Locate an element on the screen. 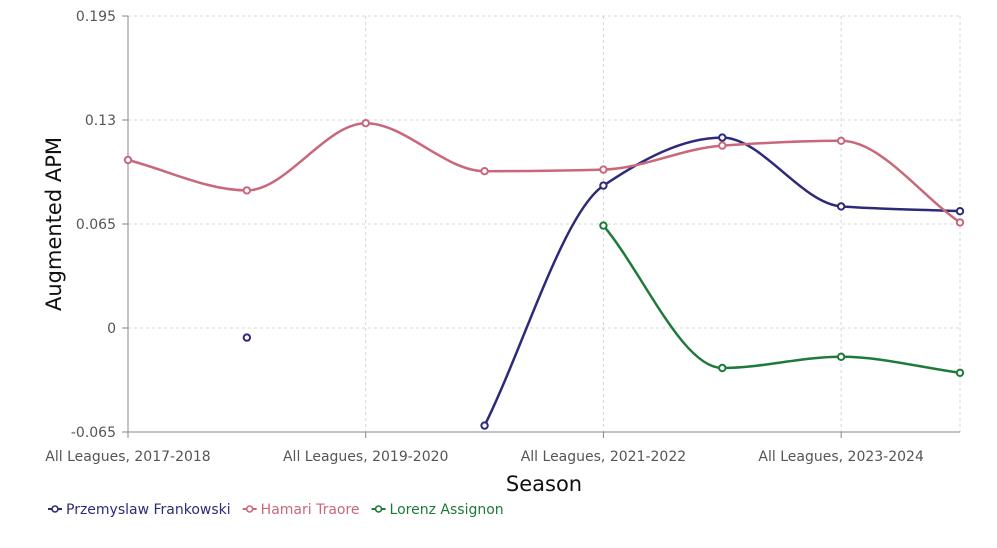 This screenshot has height=548, width=997. y-tick-label: 0.13 is located at coordinates (100, 121).